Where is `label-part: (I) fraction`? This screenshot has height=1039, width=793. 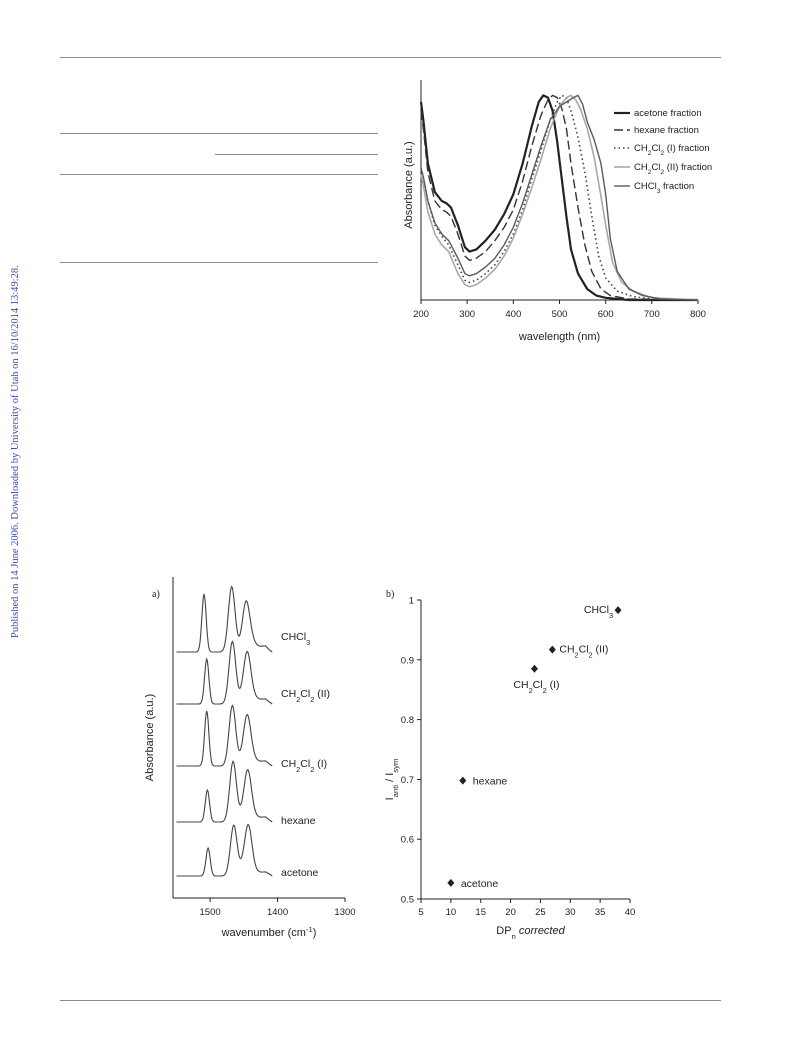
label-part: (I) fraction is located at coordinates (686, 148).